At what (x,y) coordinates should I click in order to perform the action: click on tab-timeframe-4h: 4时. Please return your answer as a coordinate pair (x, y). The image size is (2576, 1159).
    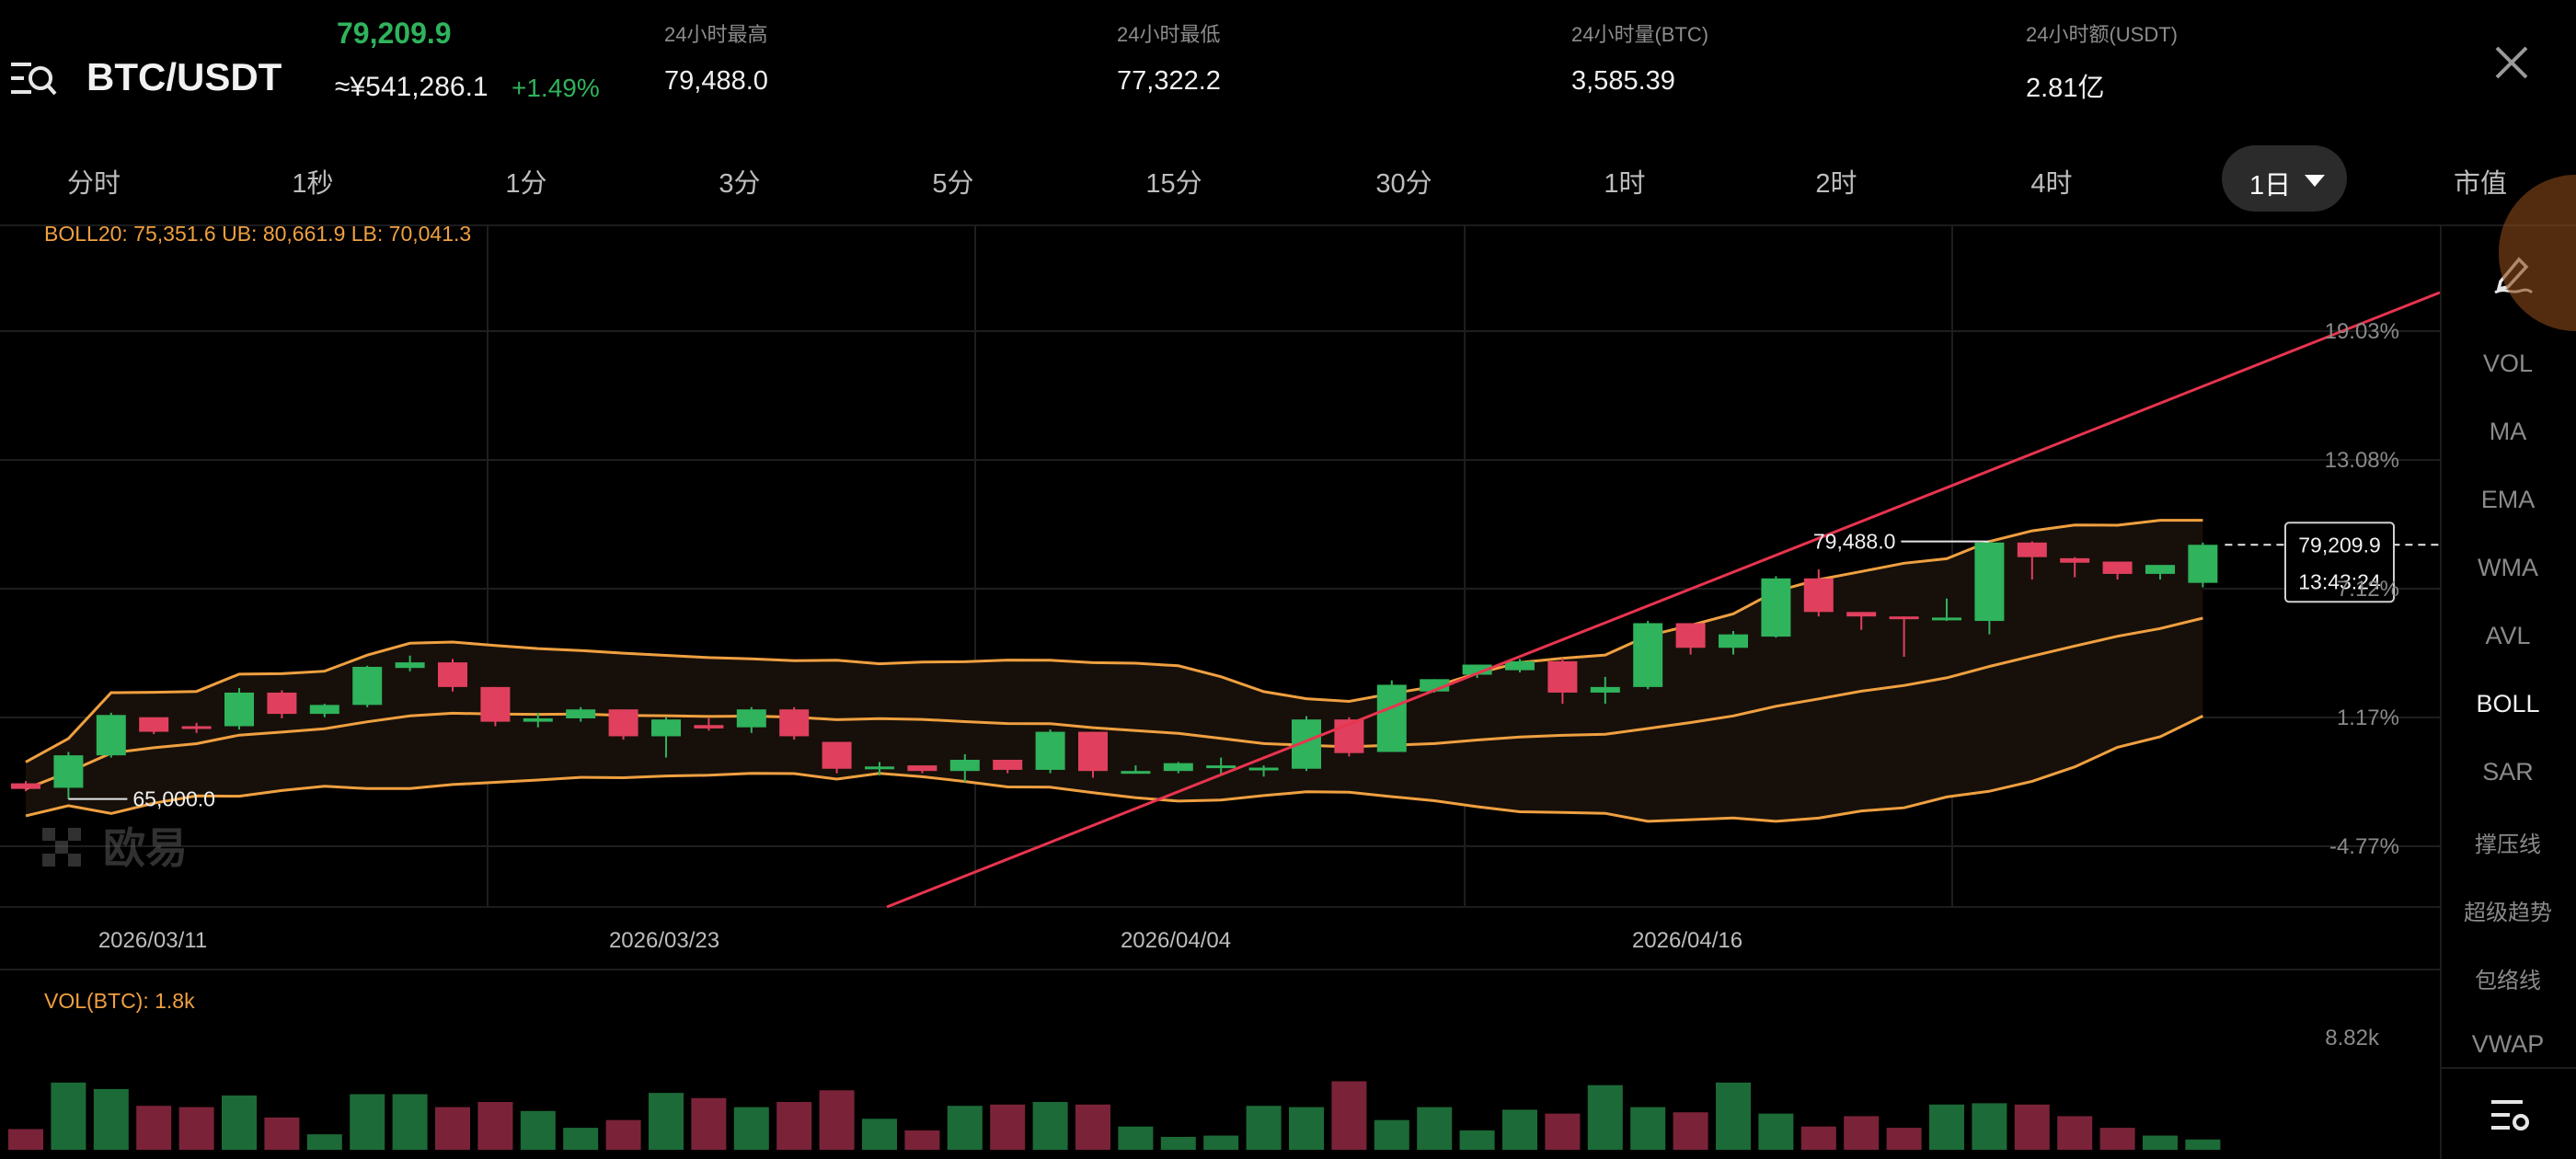
    Looking at the image, I should click on (2051, 184).